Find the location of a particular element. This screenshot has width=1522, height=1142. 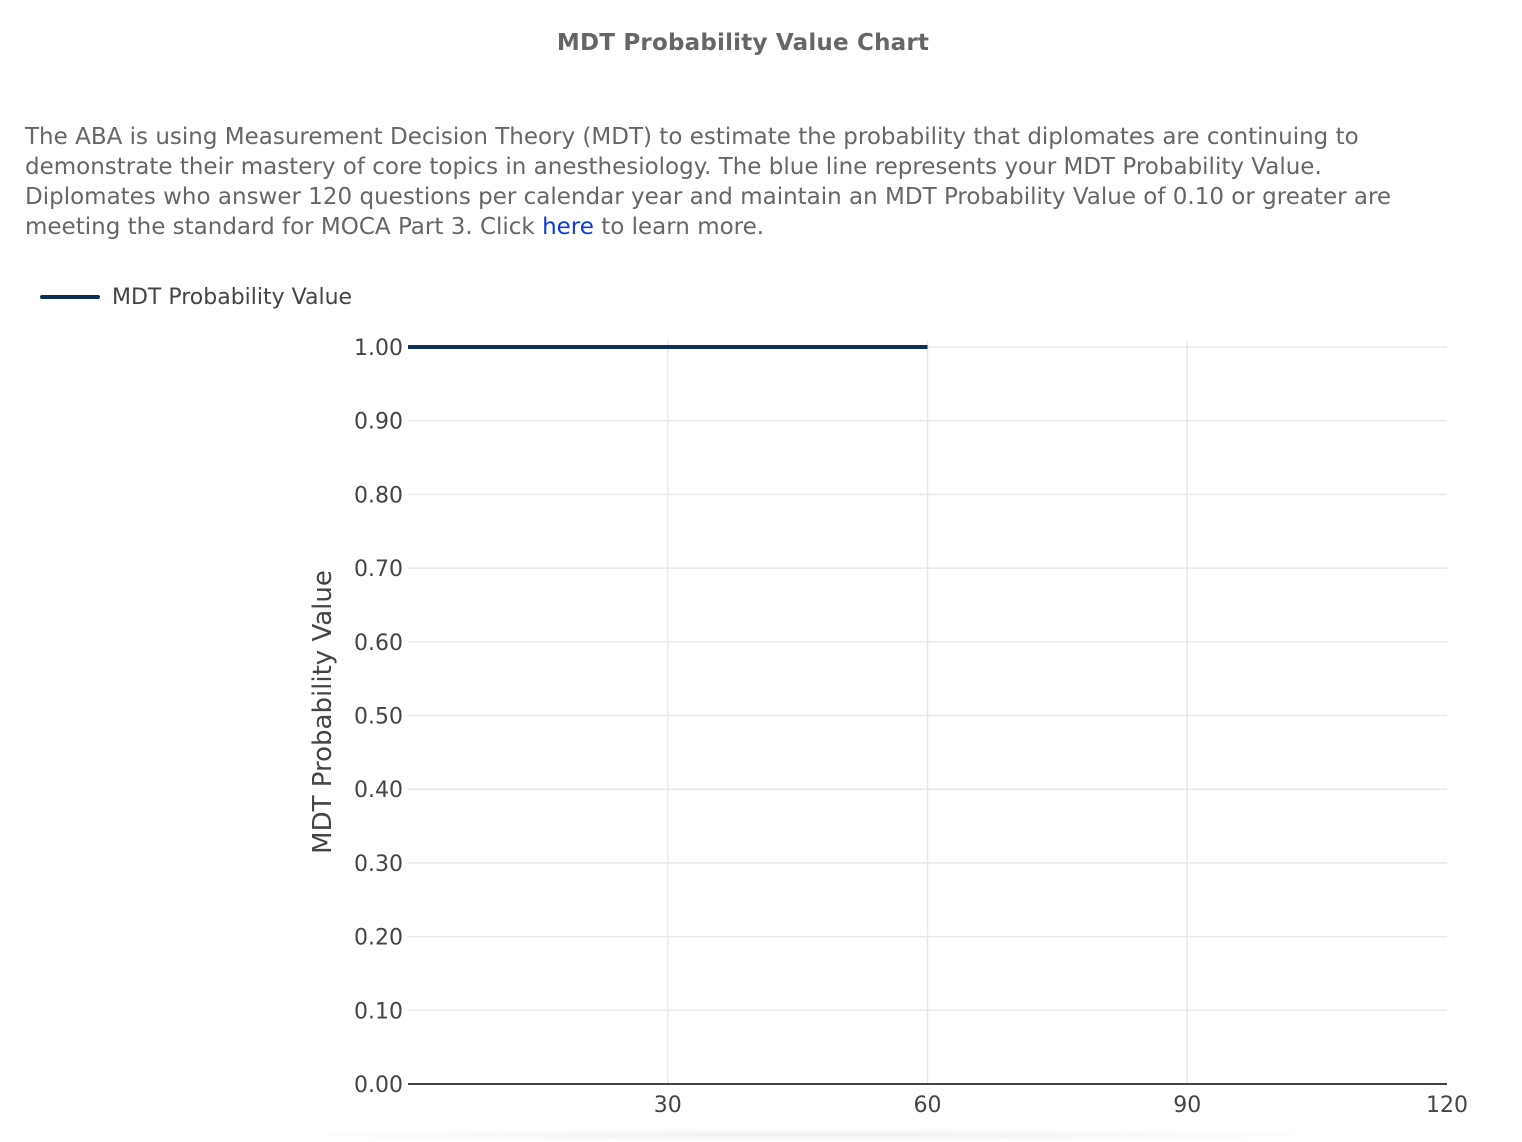

y-tick-label: 0.90 is located at coordinates (378, 422).